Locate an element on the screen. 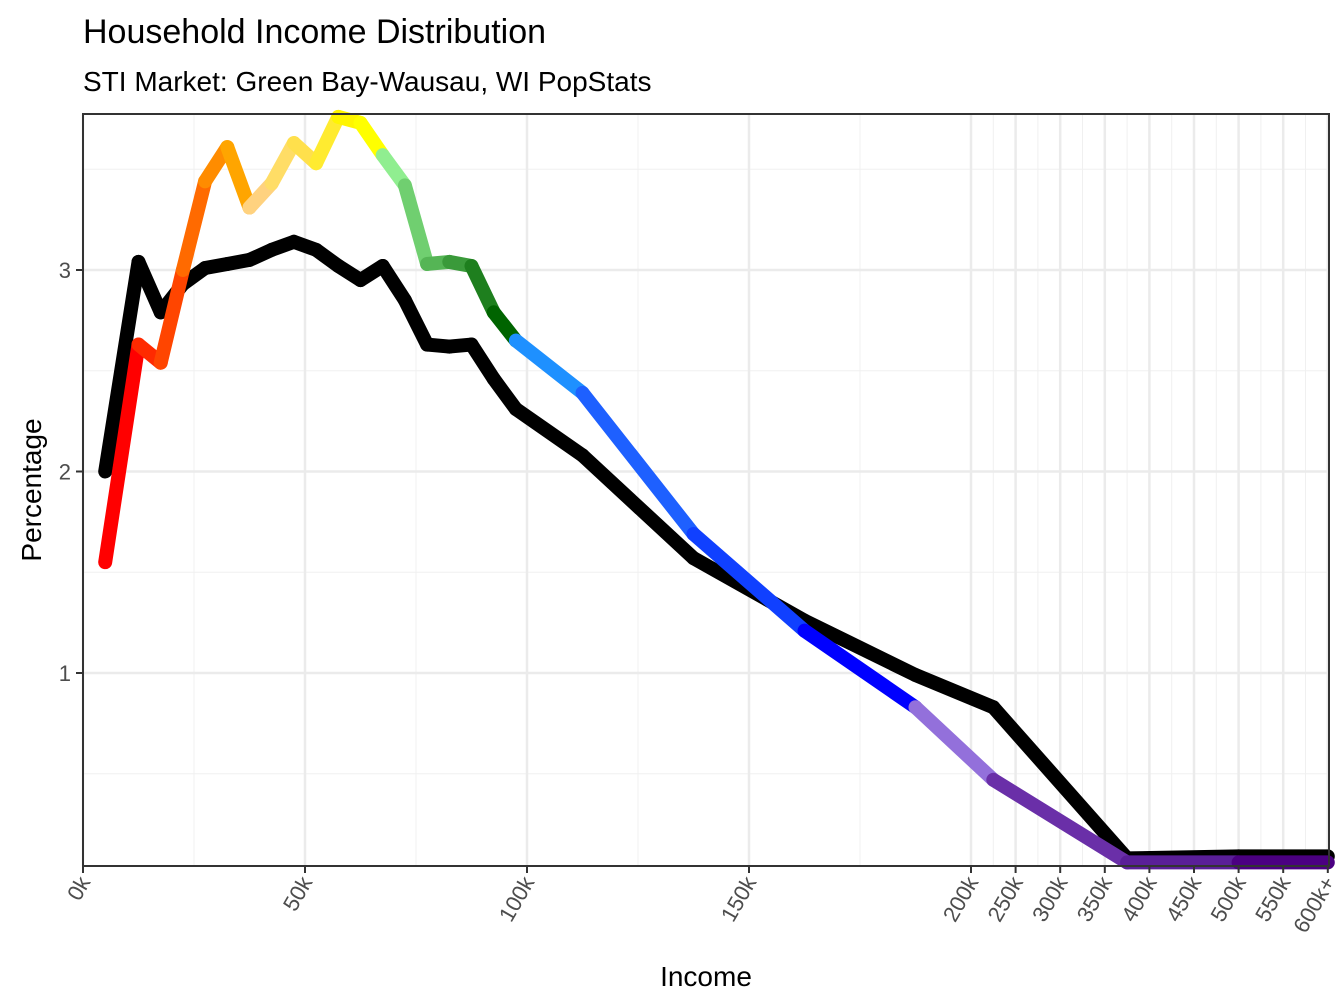 The width and height of the screenshot is (1344, 1008). x-axis-title: Income is located at coordinates (706, 976).